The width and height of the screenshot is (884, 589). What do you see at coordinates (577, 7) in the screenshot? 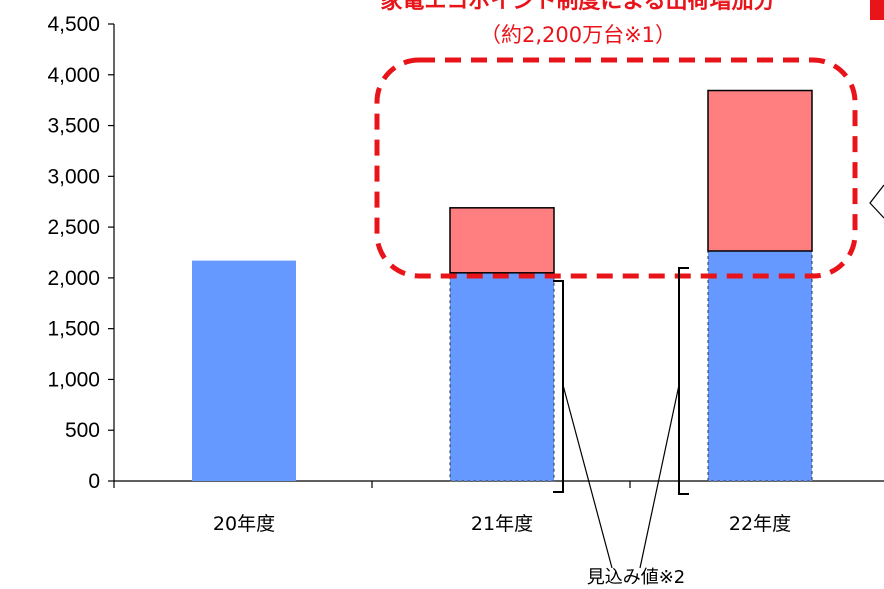
I see `callout-line1: 家電エコポイント制度による出荷増加分` at bounding box center [577, 7].